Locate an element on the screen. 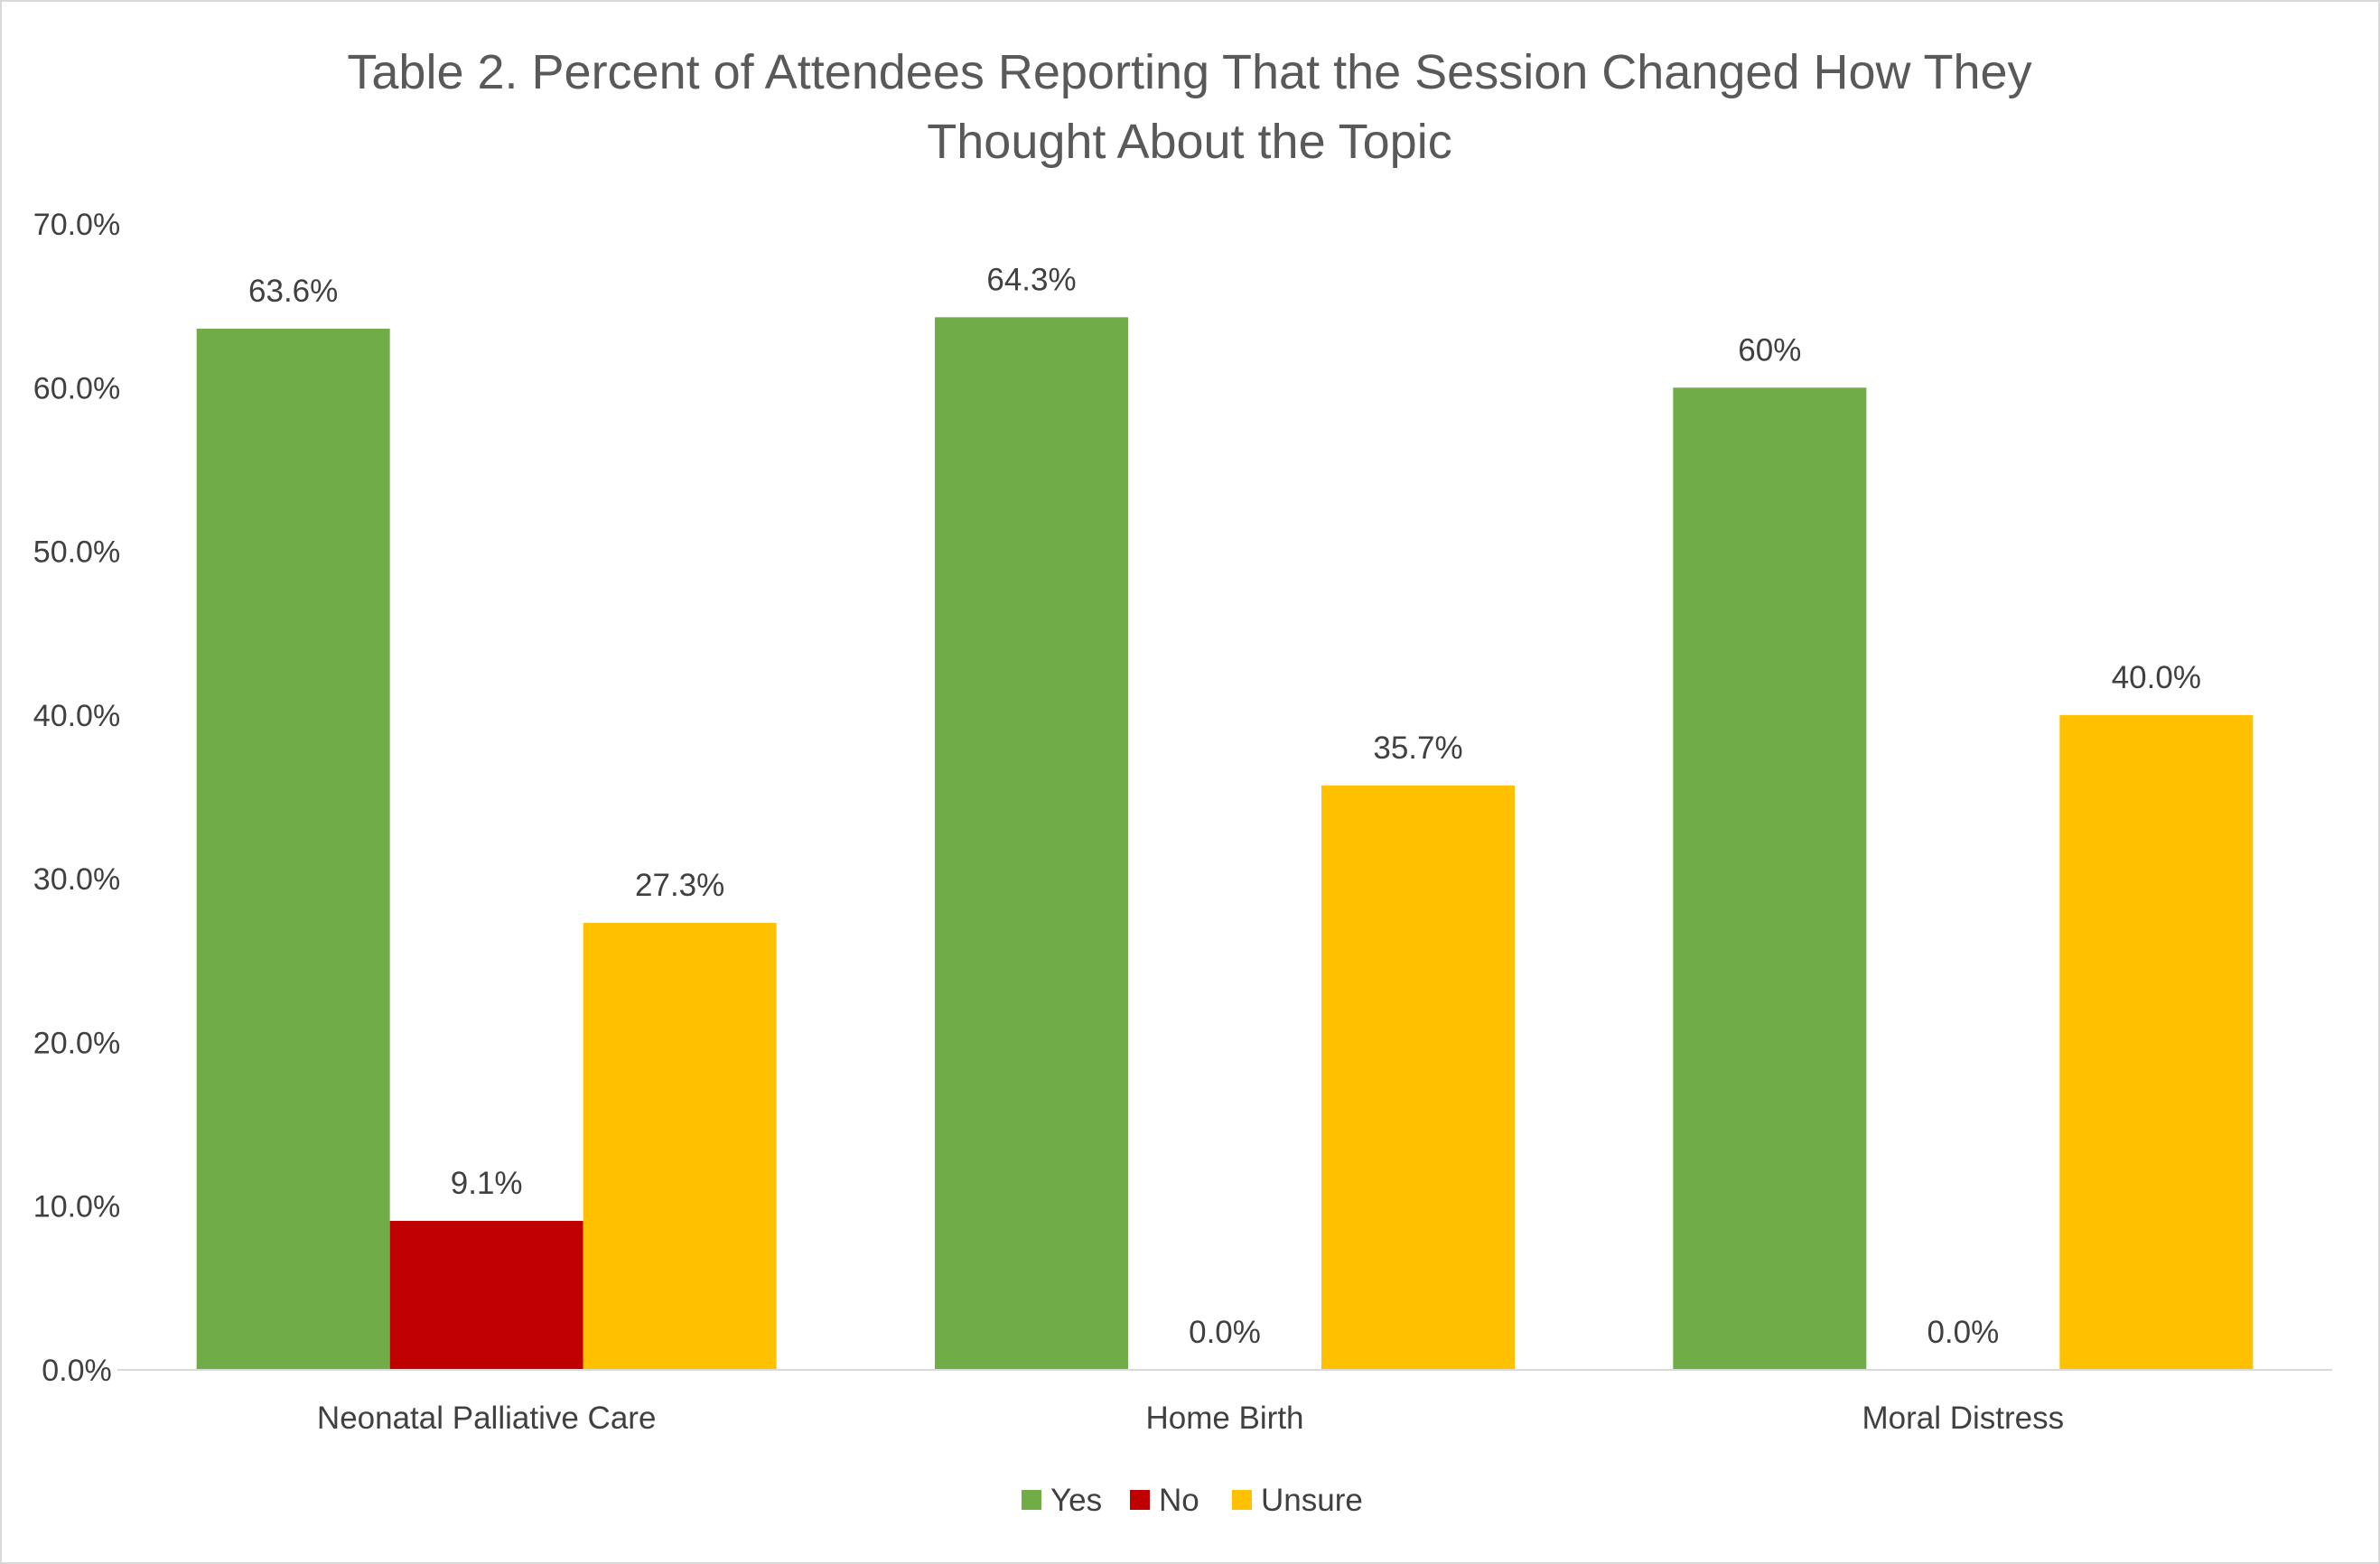 This screenshot has height=1564, width=2380. y-tick-label: 60.0% is located at coordinates (76, 388).